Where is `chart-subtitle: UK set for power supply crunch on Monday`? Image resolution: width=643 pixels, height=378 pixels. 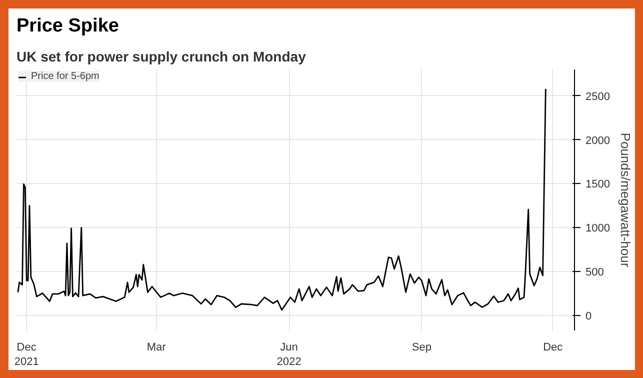
chart-subtitle: UK set for power supply crunch on Monday is located at coordinates (161, 56).